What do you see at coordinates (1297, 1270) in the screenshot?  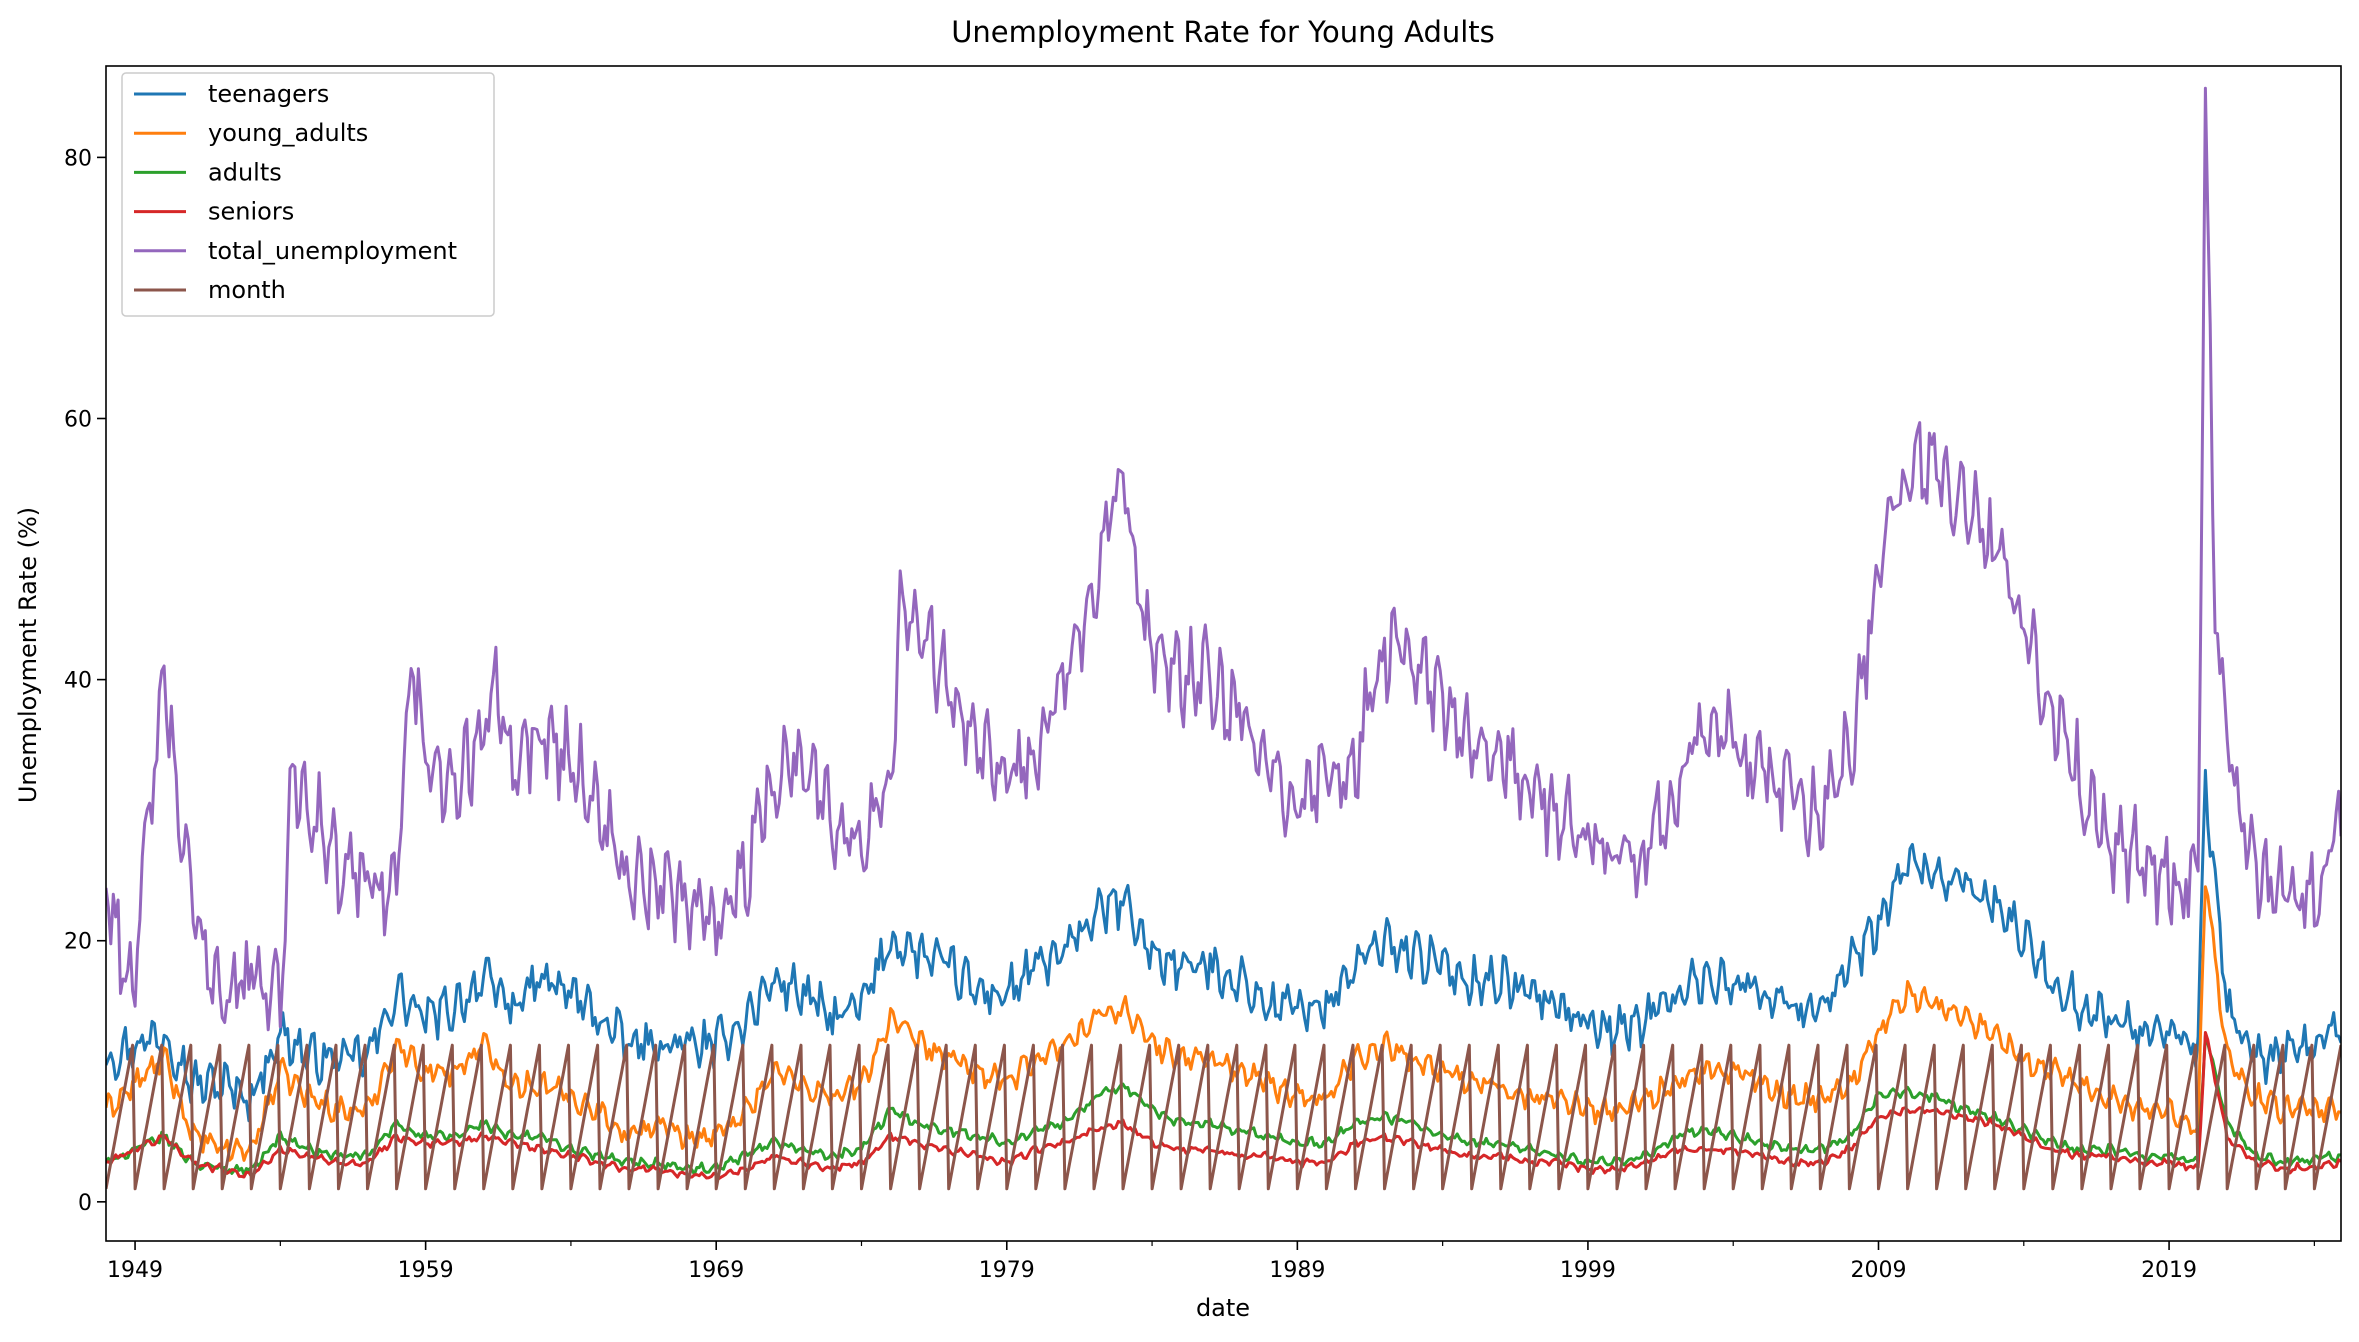 I see `x-tick-label: 1989` at bounding box center [1297, 1270].